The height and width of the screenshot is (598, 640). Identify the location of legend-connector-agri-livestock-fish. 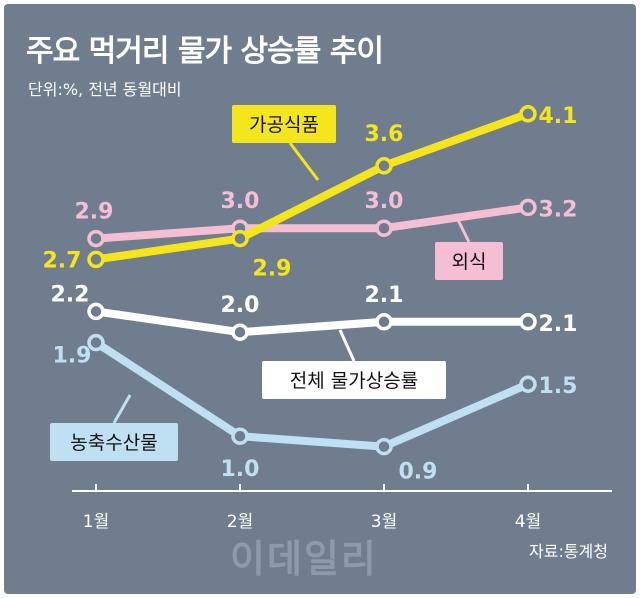
(122, 409).